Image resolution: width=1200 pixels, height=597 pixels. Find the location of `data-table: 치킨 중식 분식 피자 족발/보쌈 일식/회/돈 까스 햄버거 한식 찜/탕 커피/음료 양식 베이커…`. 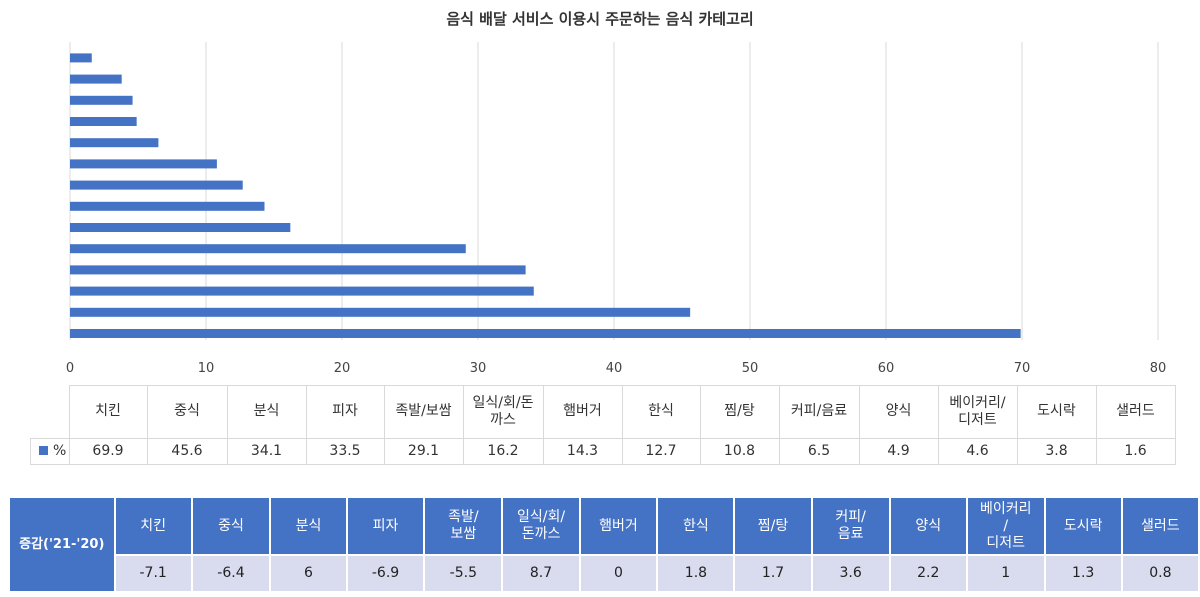

data-table: 치킨 중식 분식 피자 족발/보쌈 일식/회/돈 까스 햄버거 한식 찜/탕 커피/음료 양식 베이커… is located at coordinates (603, 425).